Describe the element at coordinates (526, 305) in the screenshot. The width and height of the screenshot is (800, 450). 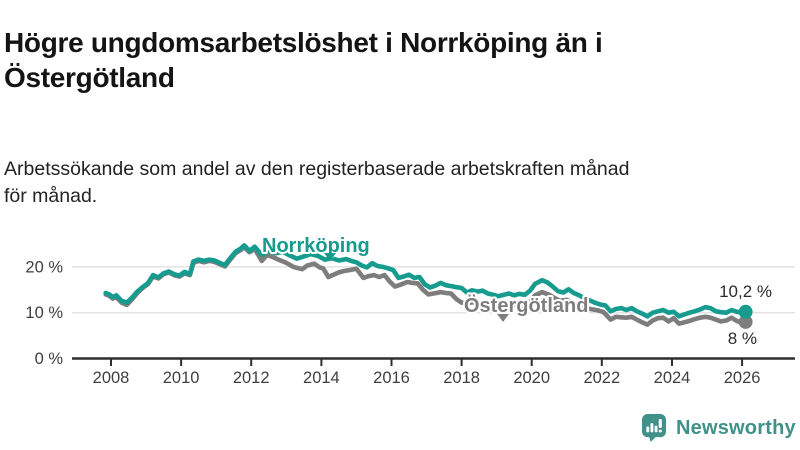
I see `series-label-0: Östergötland` at that location.